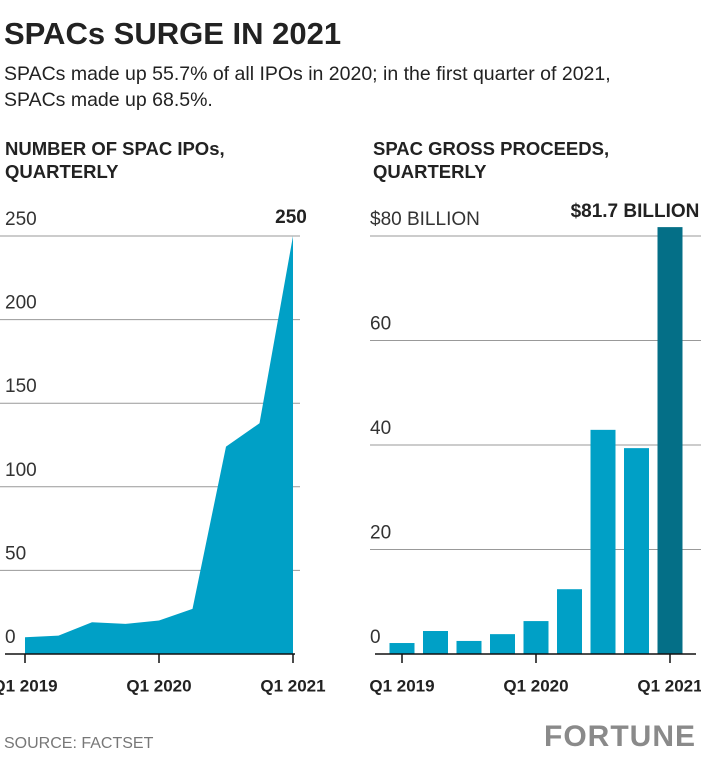 The width and height of the screenshot is (701, 778). Describe the element at coordinates (172, 33) in the screenshot. I see `title: SPACs SURGE IN 2021` at that location.